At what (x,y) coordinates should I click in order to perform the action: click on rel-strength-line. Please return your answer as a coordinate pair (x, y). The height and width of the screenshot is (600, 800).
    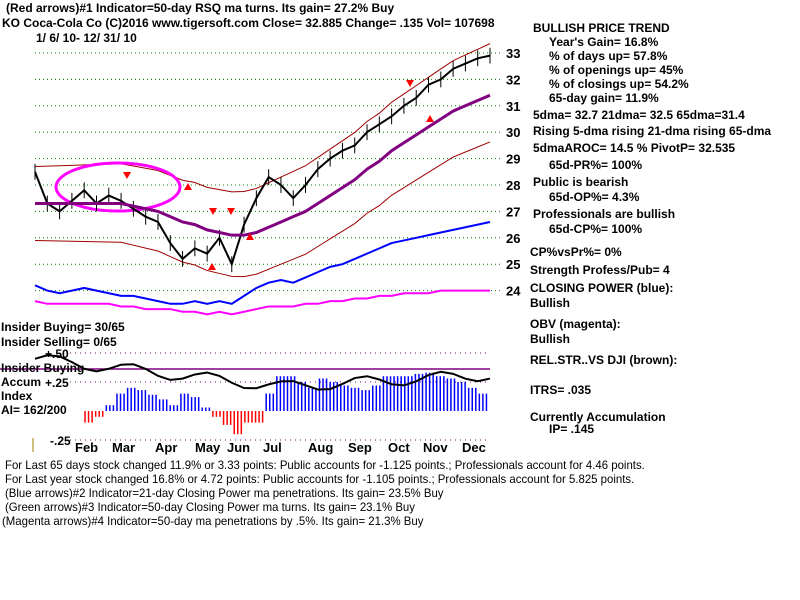
    Looking at the image, I should click on (262, 372).